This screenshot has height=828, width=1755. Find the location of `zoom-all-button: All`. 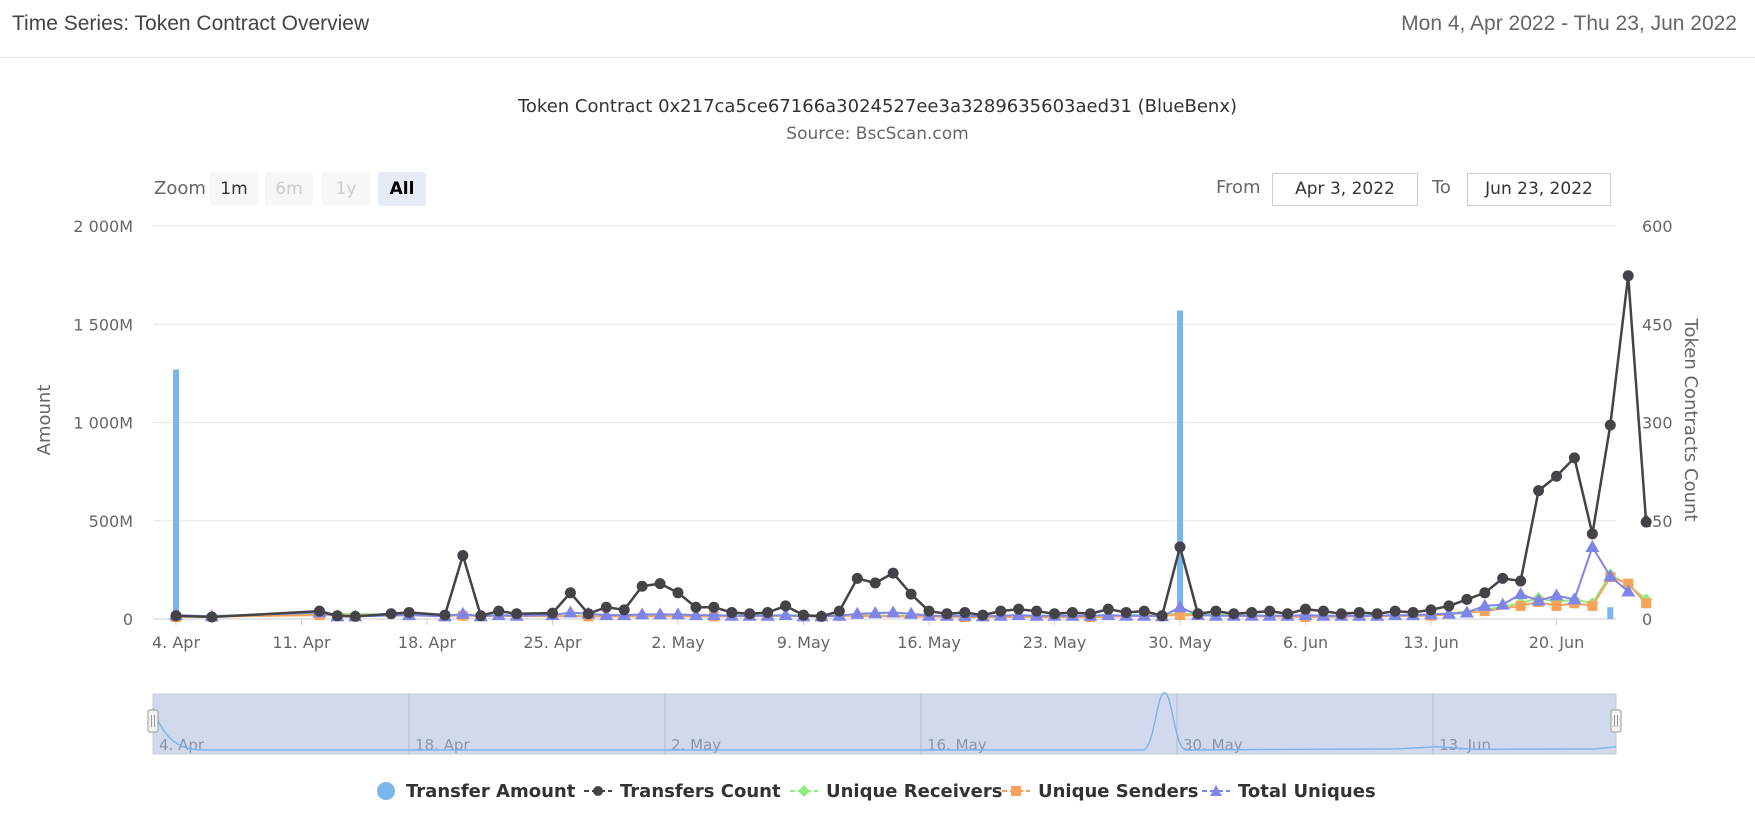

zoom-all-button: All is located at coordinates (402, 189).